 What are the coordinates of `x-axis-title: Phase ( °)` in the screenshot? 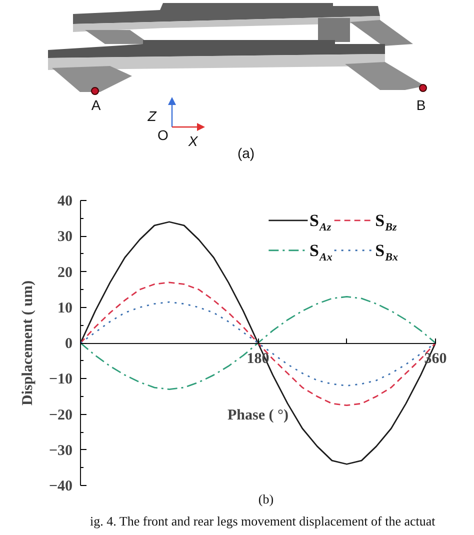 It's located at (258, 416).